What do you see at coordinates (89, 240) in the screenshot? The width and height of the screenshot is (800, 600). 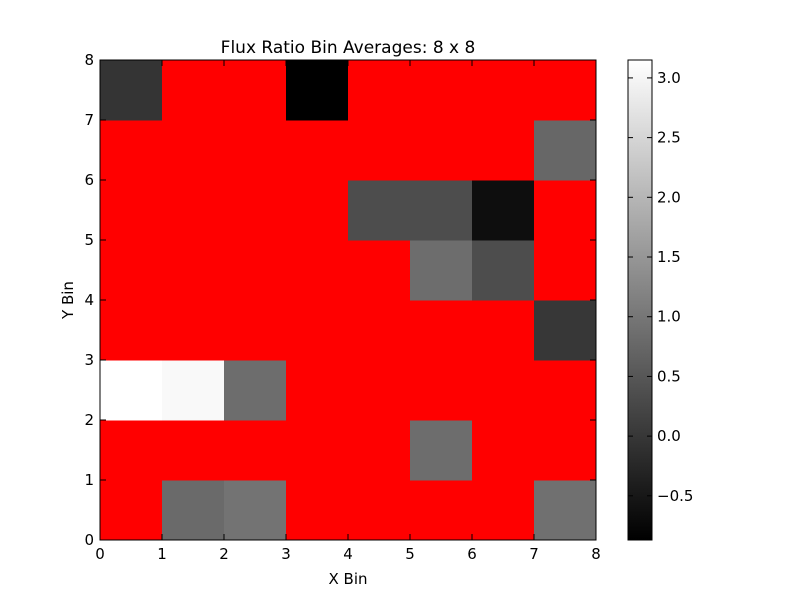 I see `y-tick-label: 5` at bounding box center [89, 240].